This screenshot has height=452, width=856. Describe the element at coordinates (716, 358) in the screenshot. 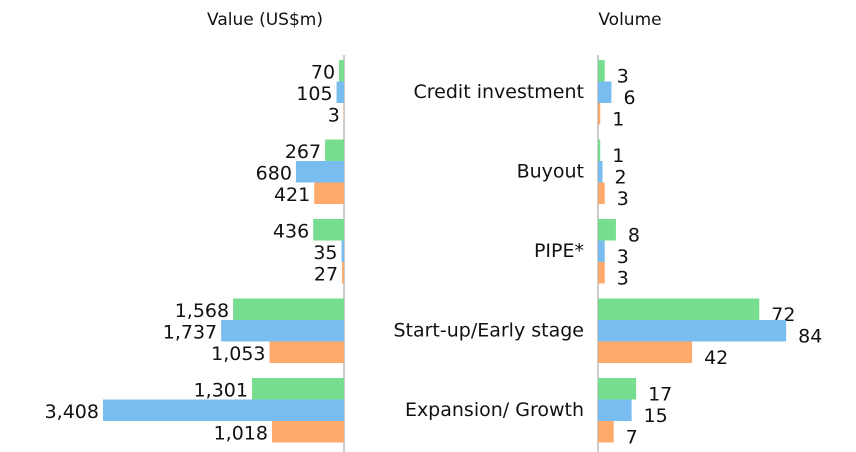

I see `data-label: 42` at that location.